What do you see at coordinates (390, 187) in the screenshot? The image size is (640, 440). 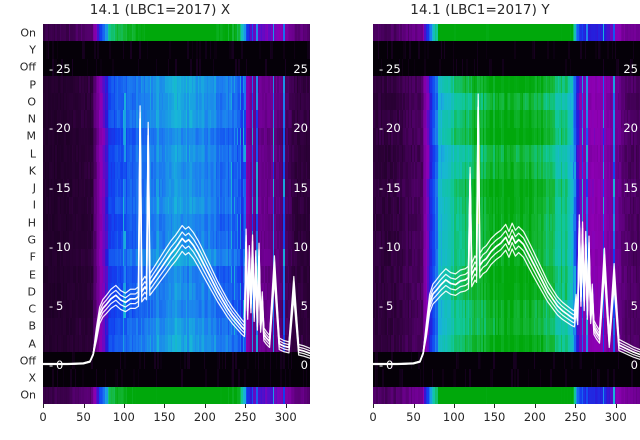 I see `inner-y-tick-label: -15` at bounding box center [390, 187].